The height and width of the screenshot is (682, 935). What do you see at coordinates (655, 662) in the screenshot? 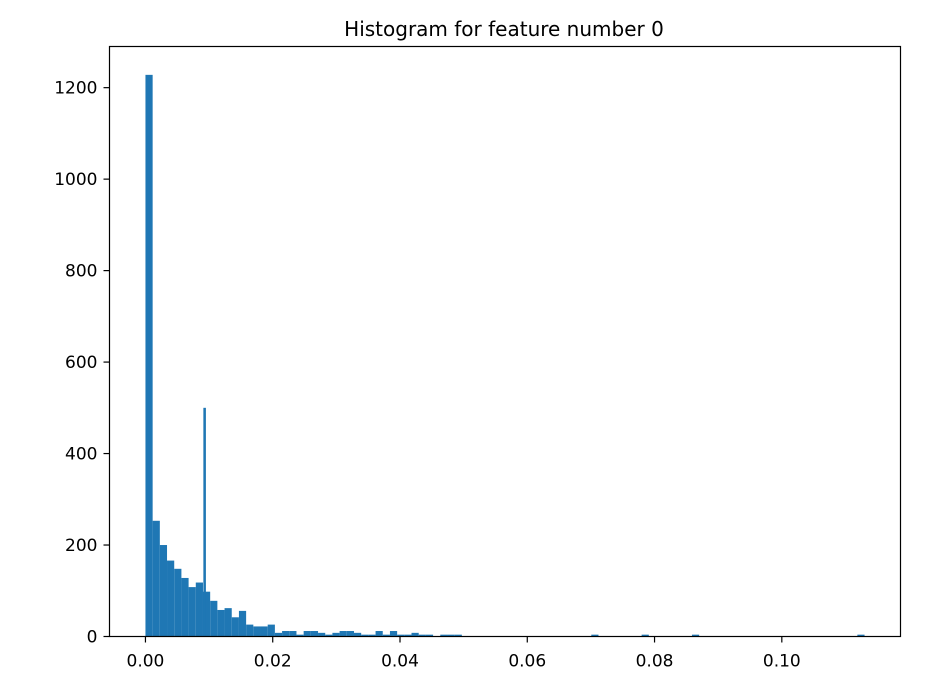
I see `x-tick-label: 0.08` at bounding box center [655, 662].